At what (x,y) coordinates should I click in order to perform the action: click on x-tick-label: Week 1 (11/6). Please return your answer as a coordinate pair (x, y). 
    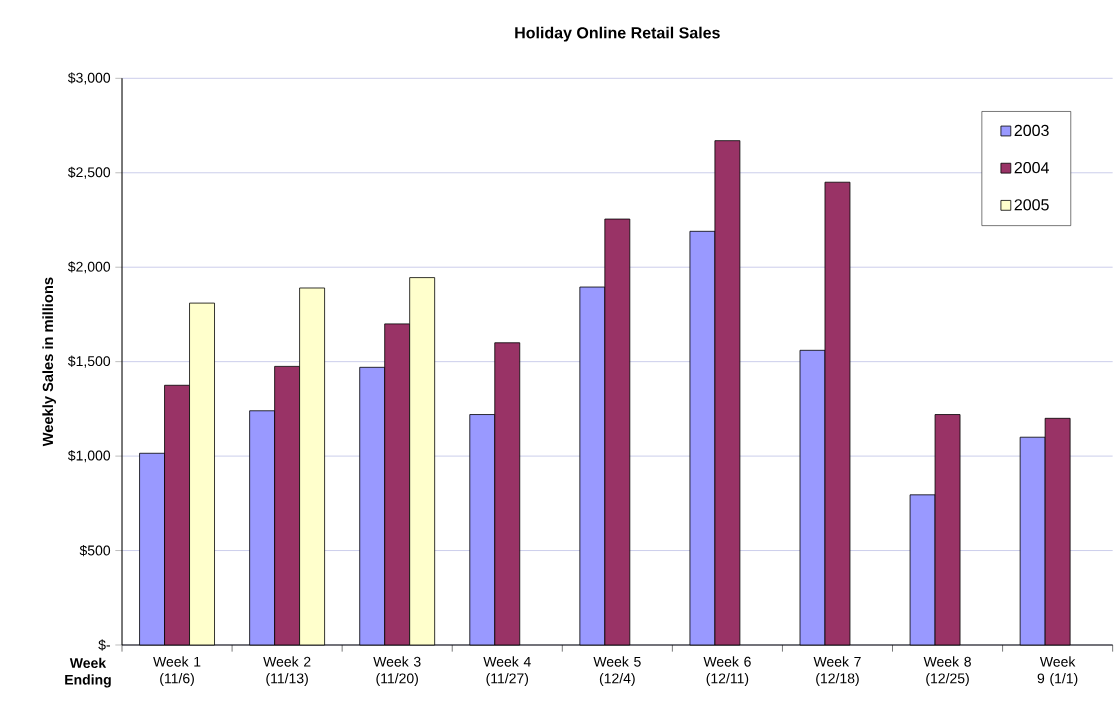
    Looking at the image, I should click on (177, 671).